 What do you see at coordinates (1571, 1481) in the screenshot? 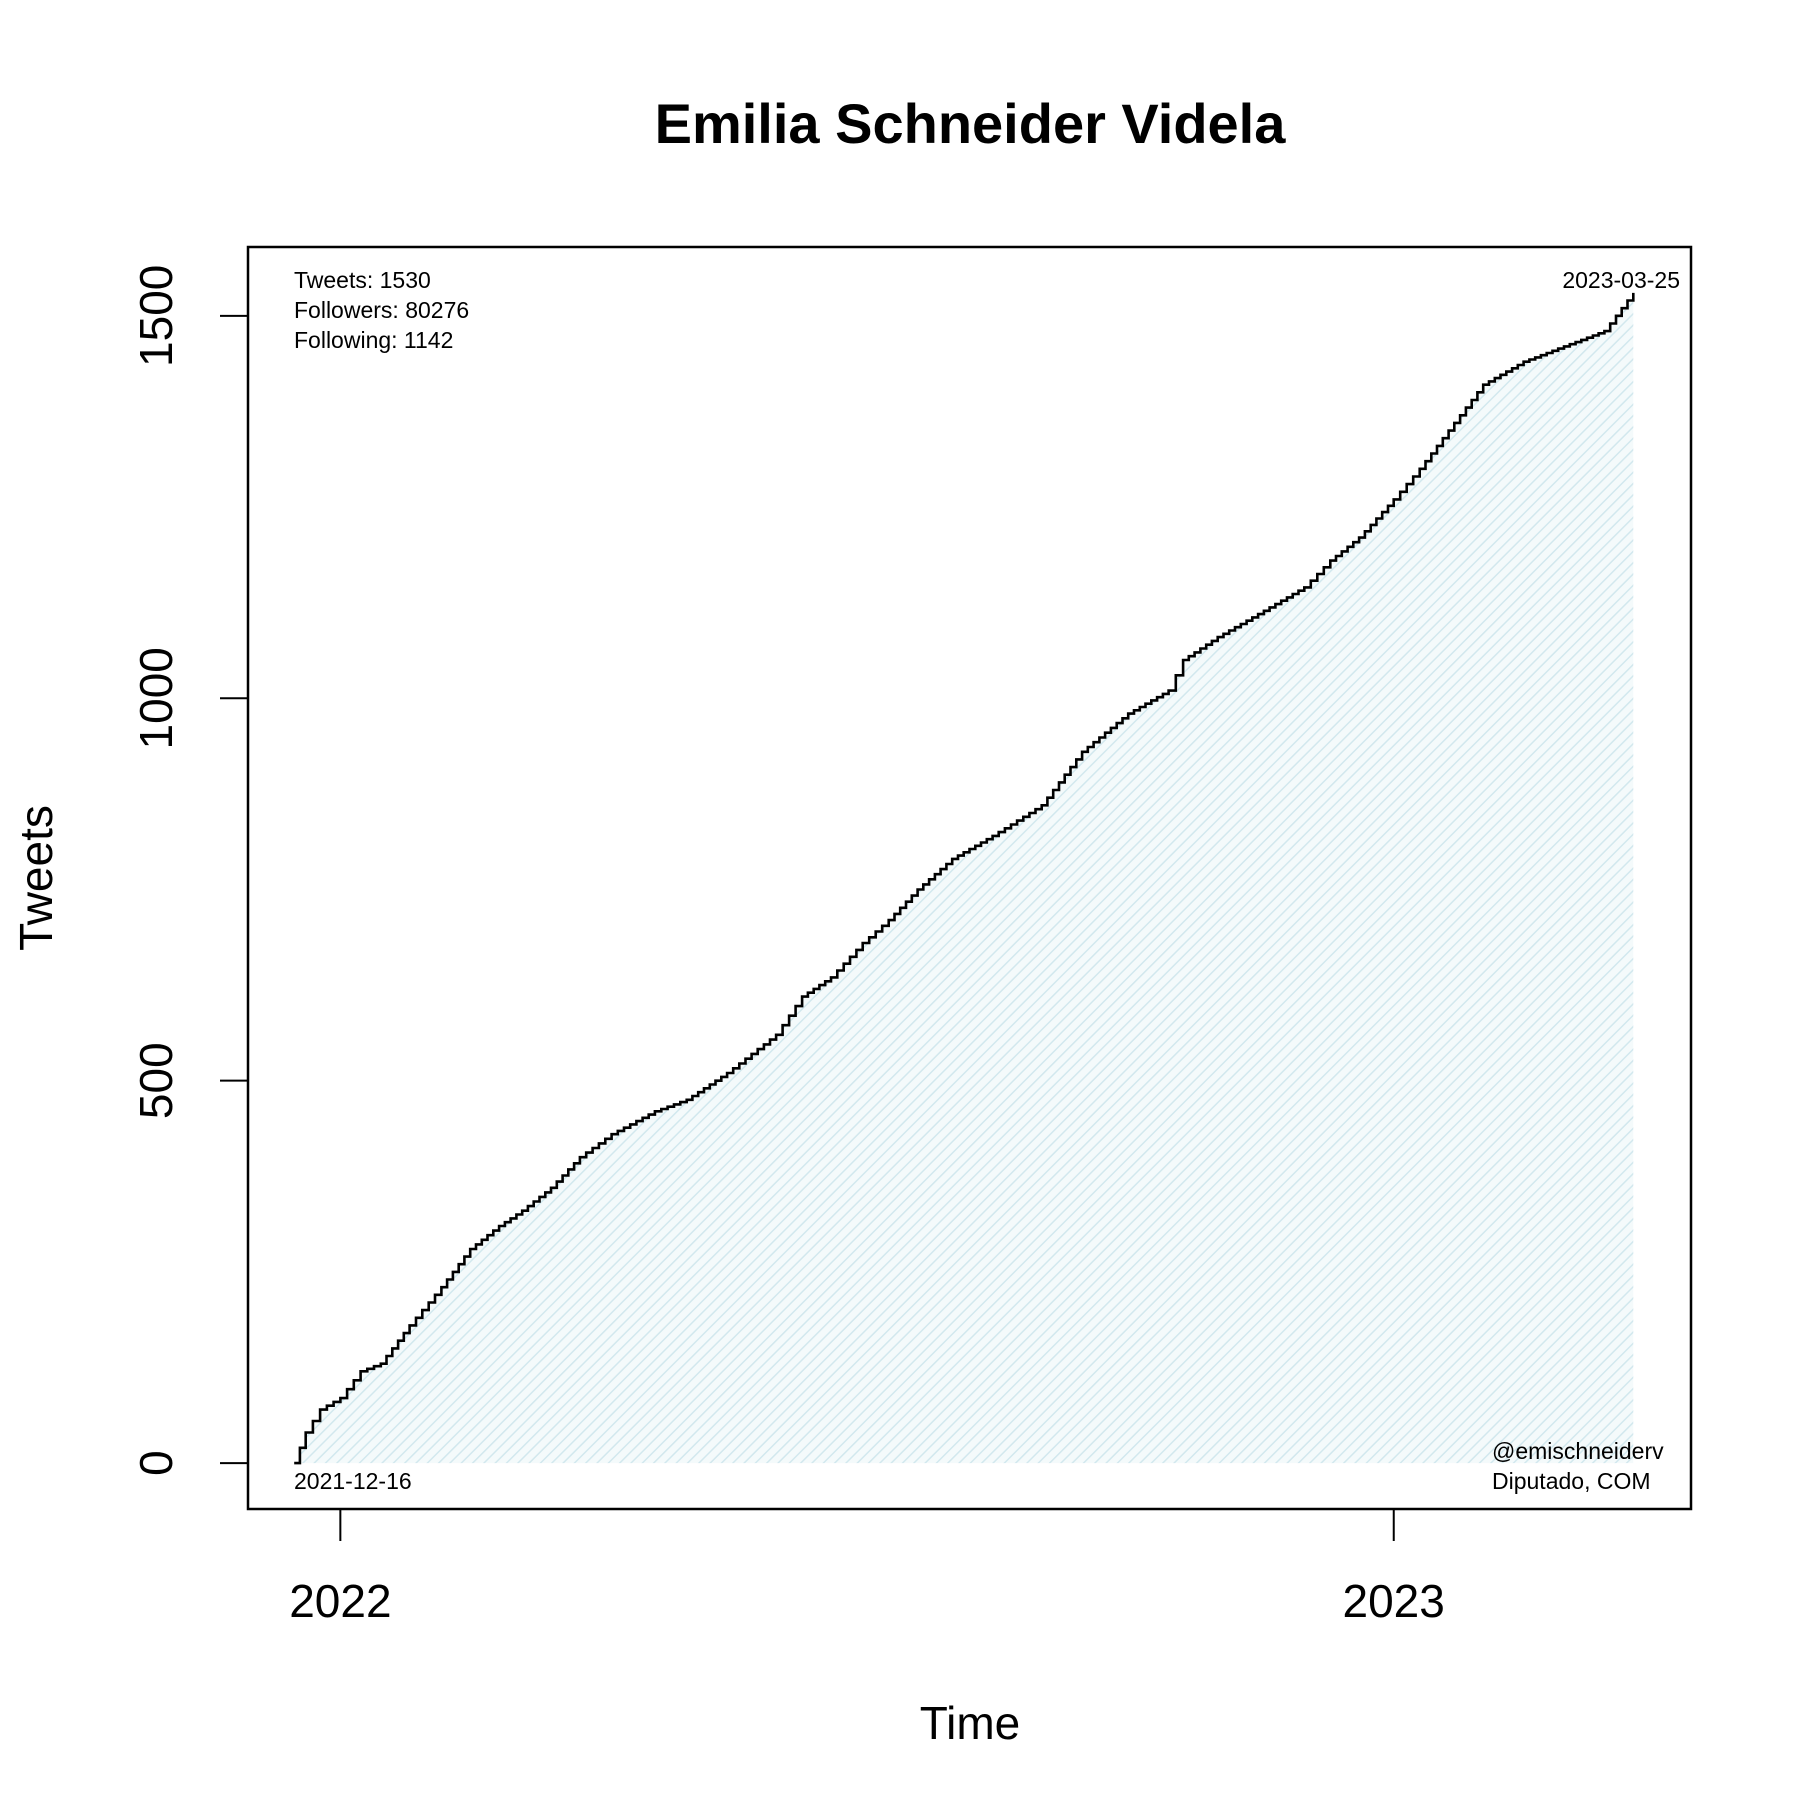
I see `account-role: Diputado, COM` at bounding box center [1571, 1481].